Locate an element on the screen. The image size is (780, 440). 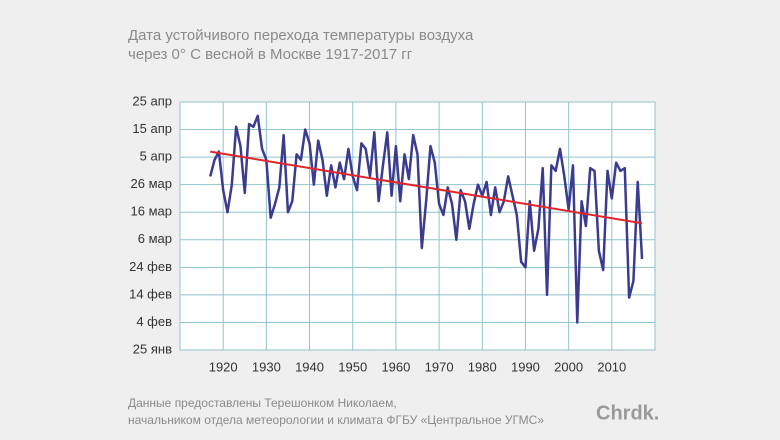
logo: Chrdk. is located at coordinates (627, 413).